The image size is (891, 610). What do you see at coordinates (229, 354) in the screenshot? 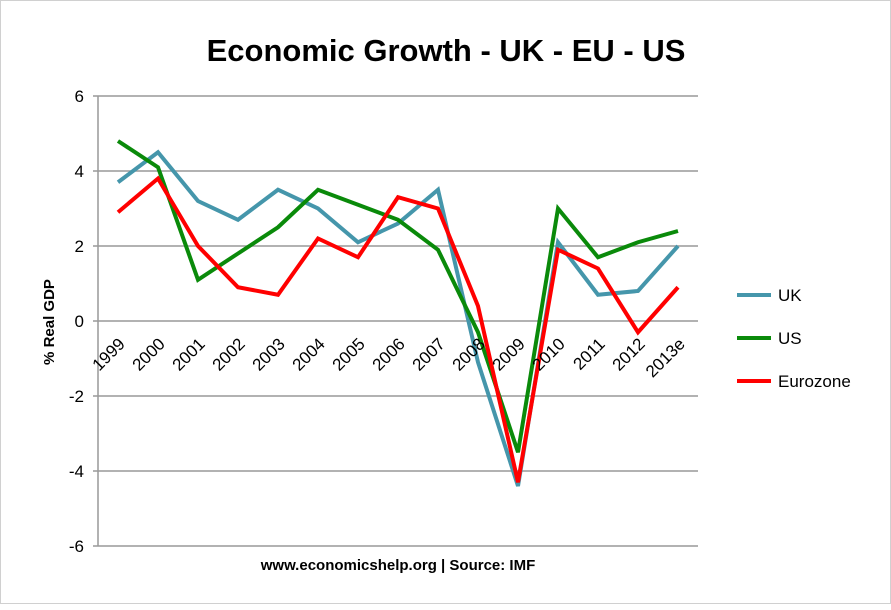
I see `x-tick-label: 2002` at bounding box center [229, 354].